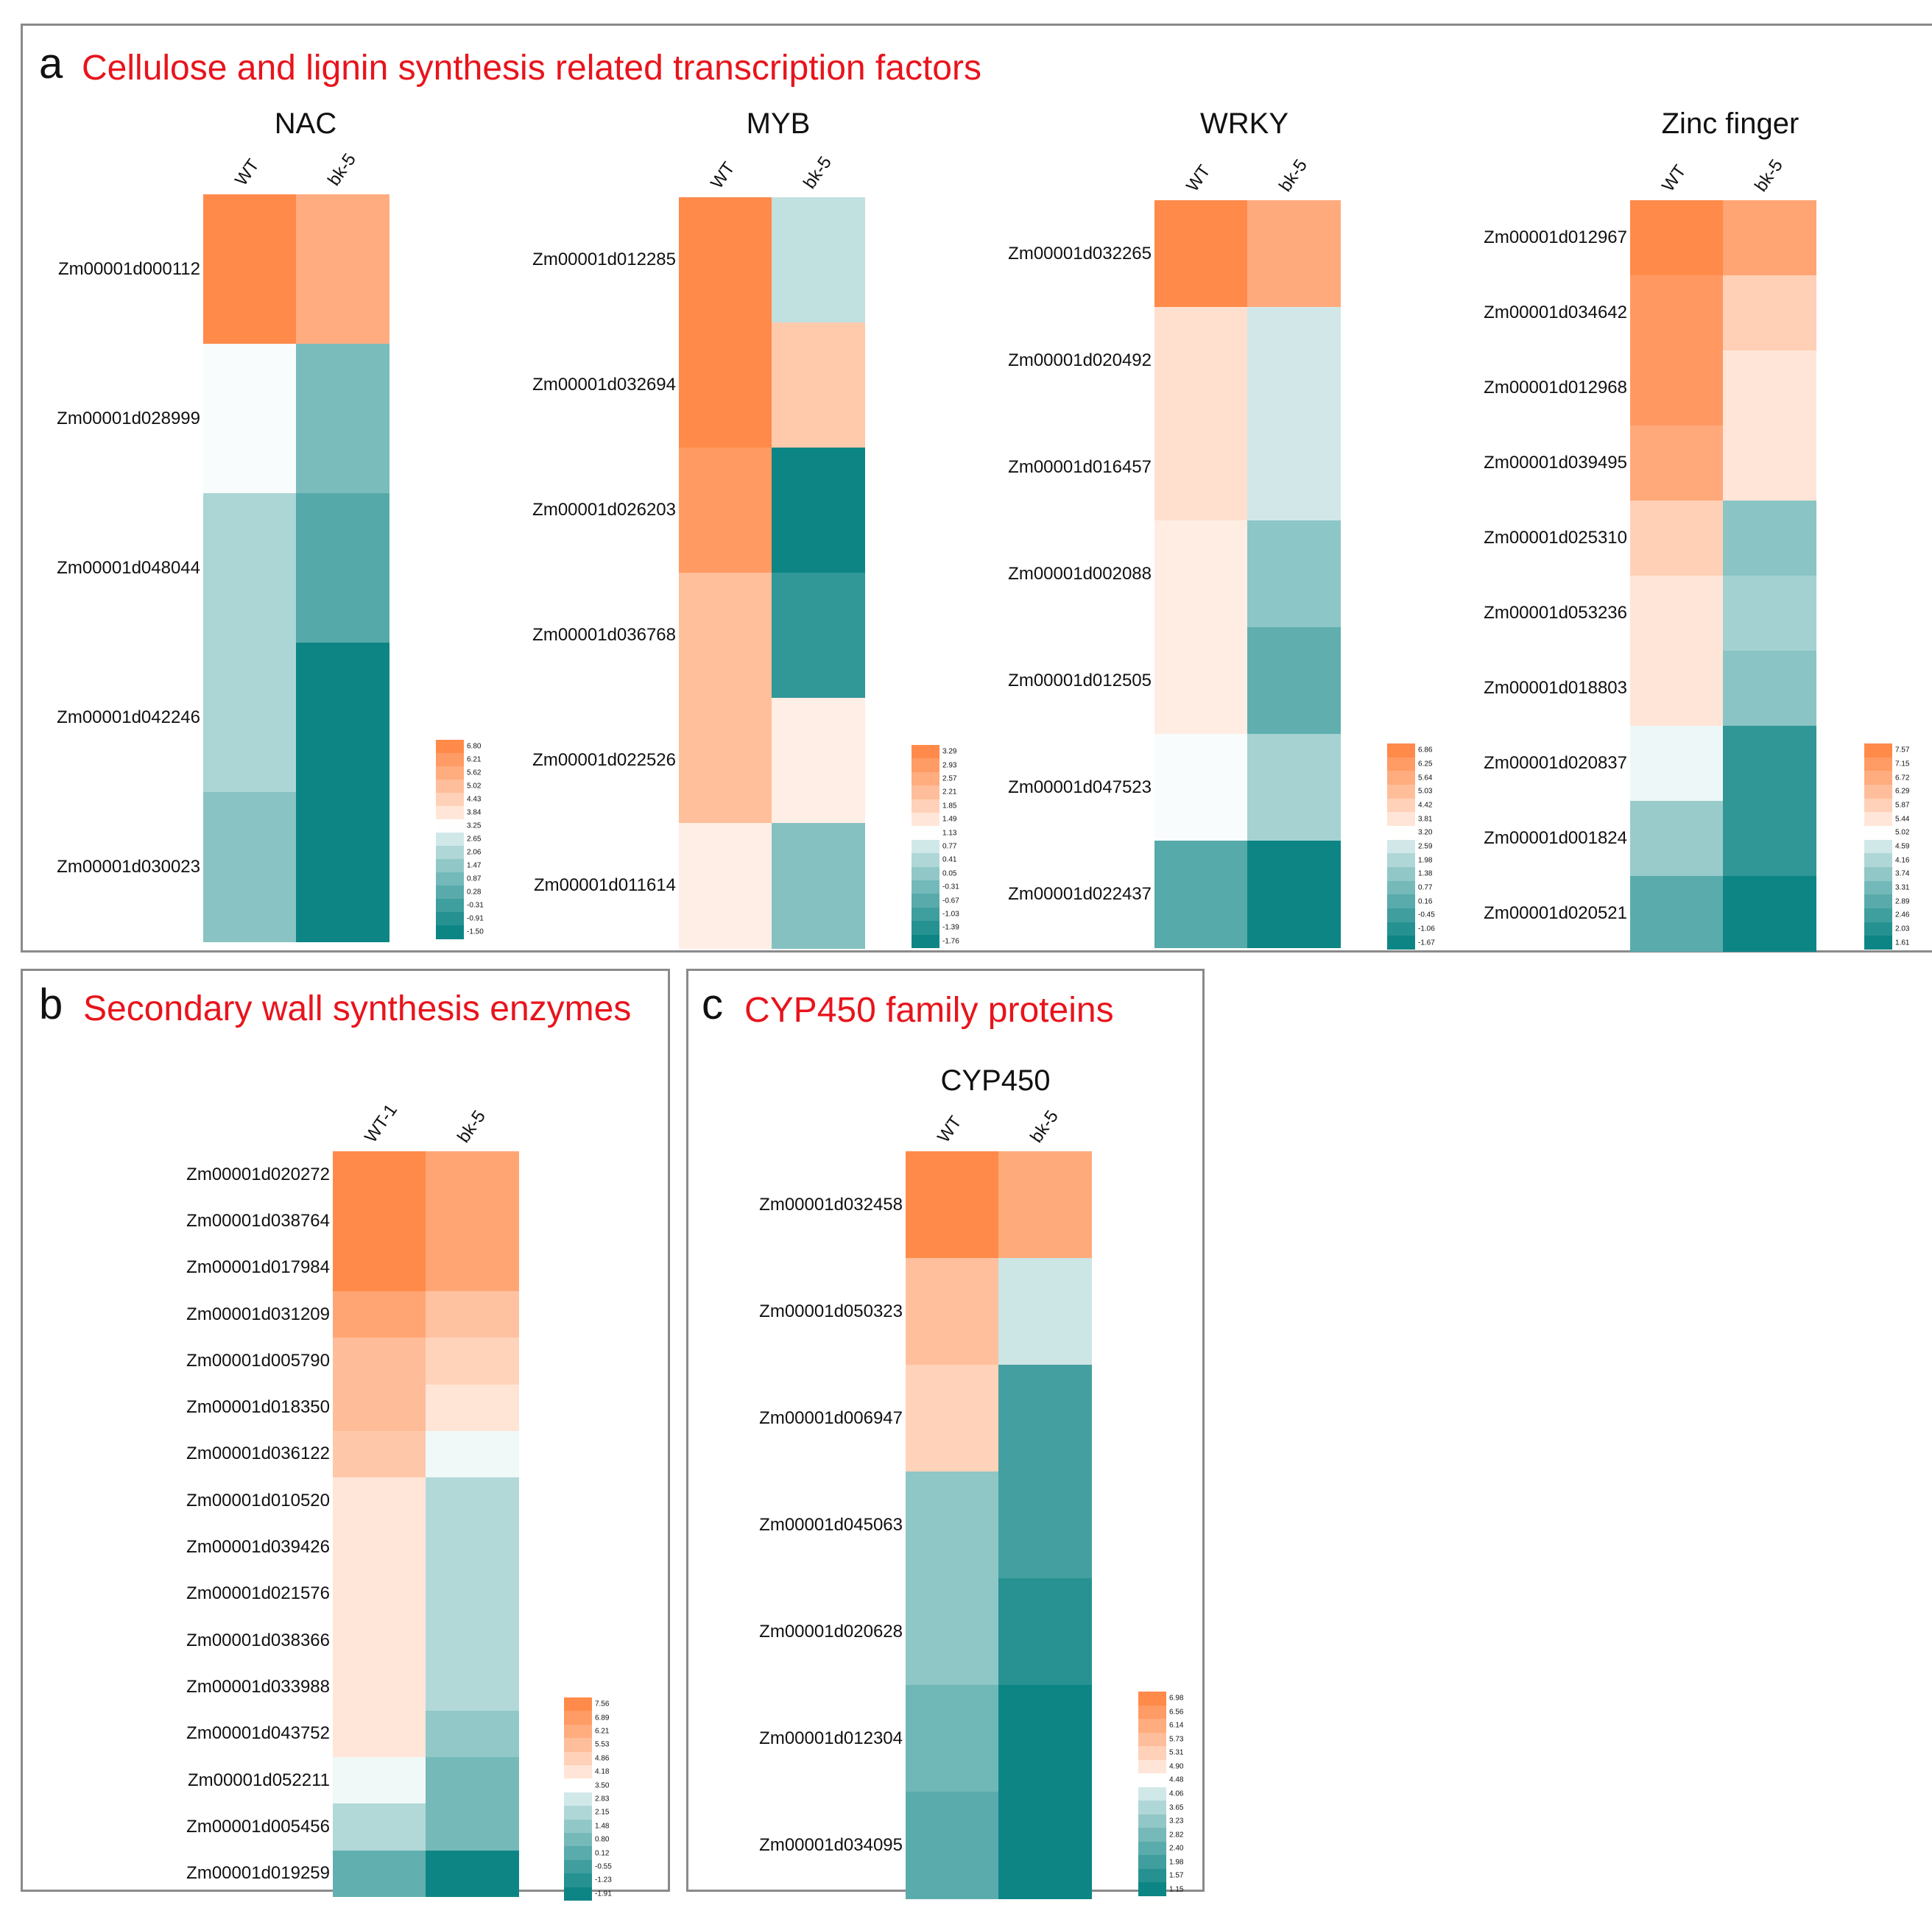 Image resolution: width=1932 pixels, height=1908 pixels. I want to click on color-legend, so click(450, 839).